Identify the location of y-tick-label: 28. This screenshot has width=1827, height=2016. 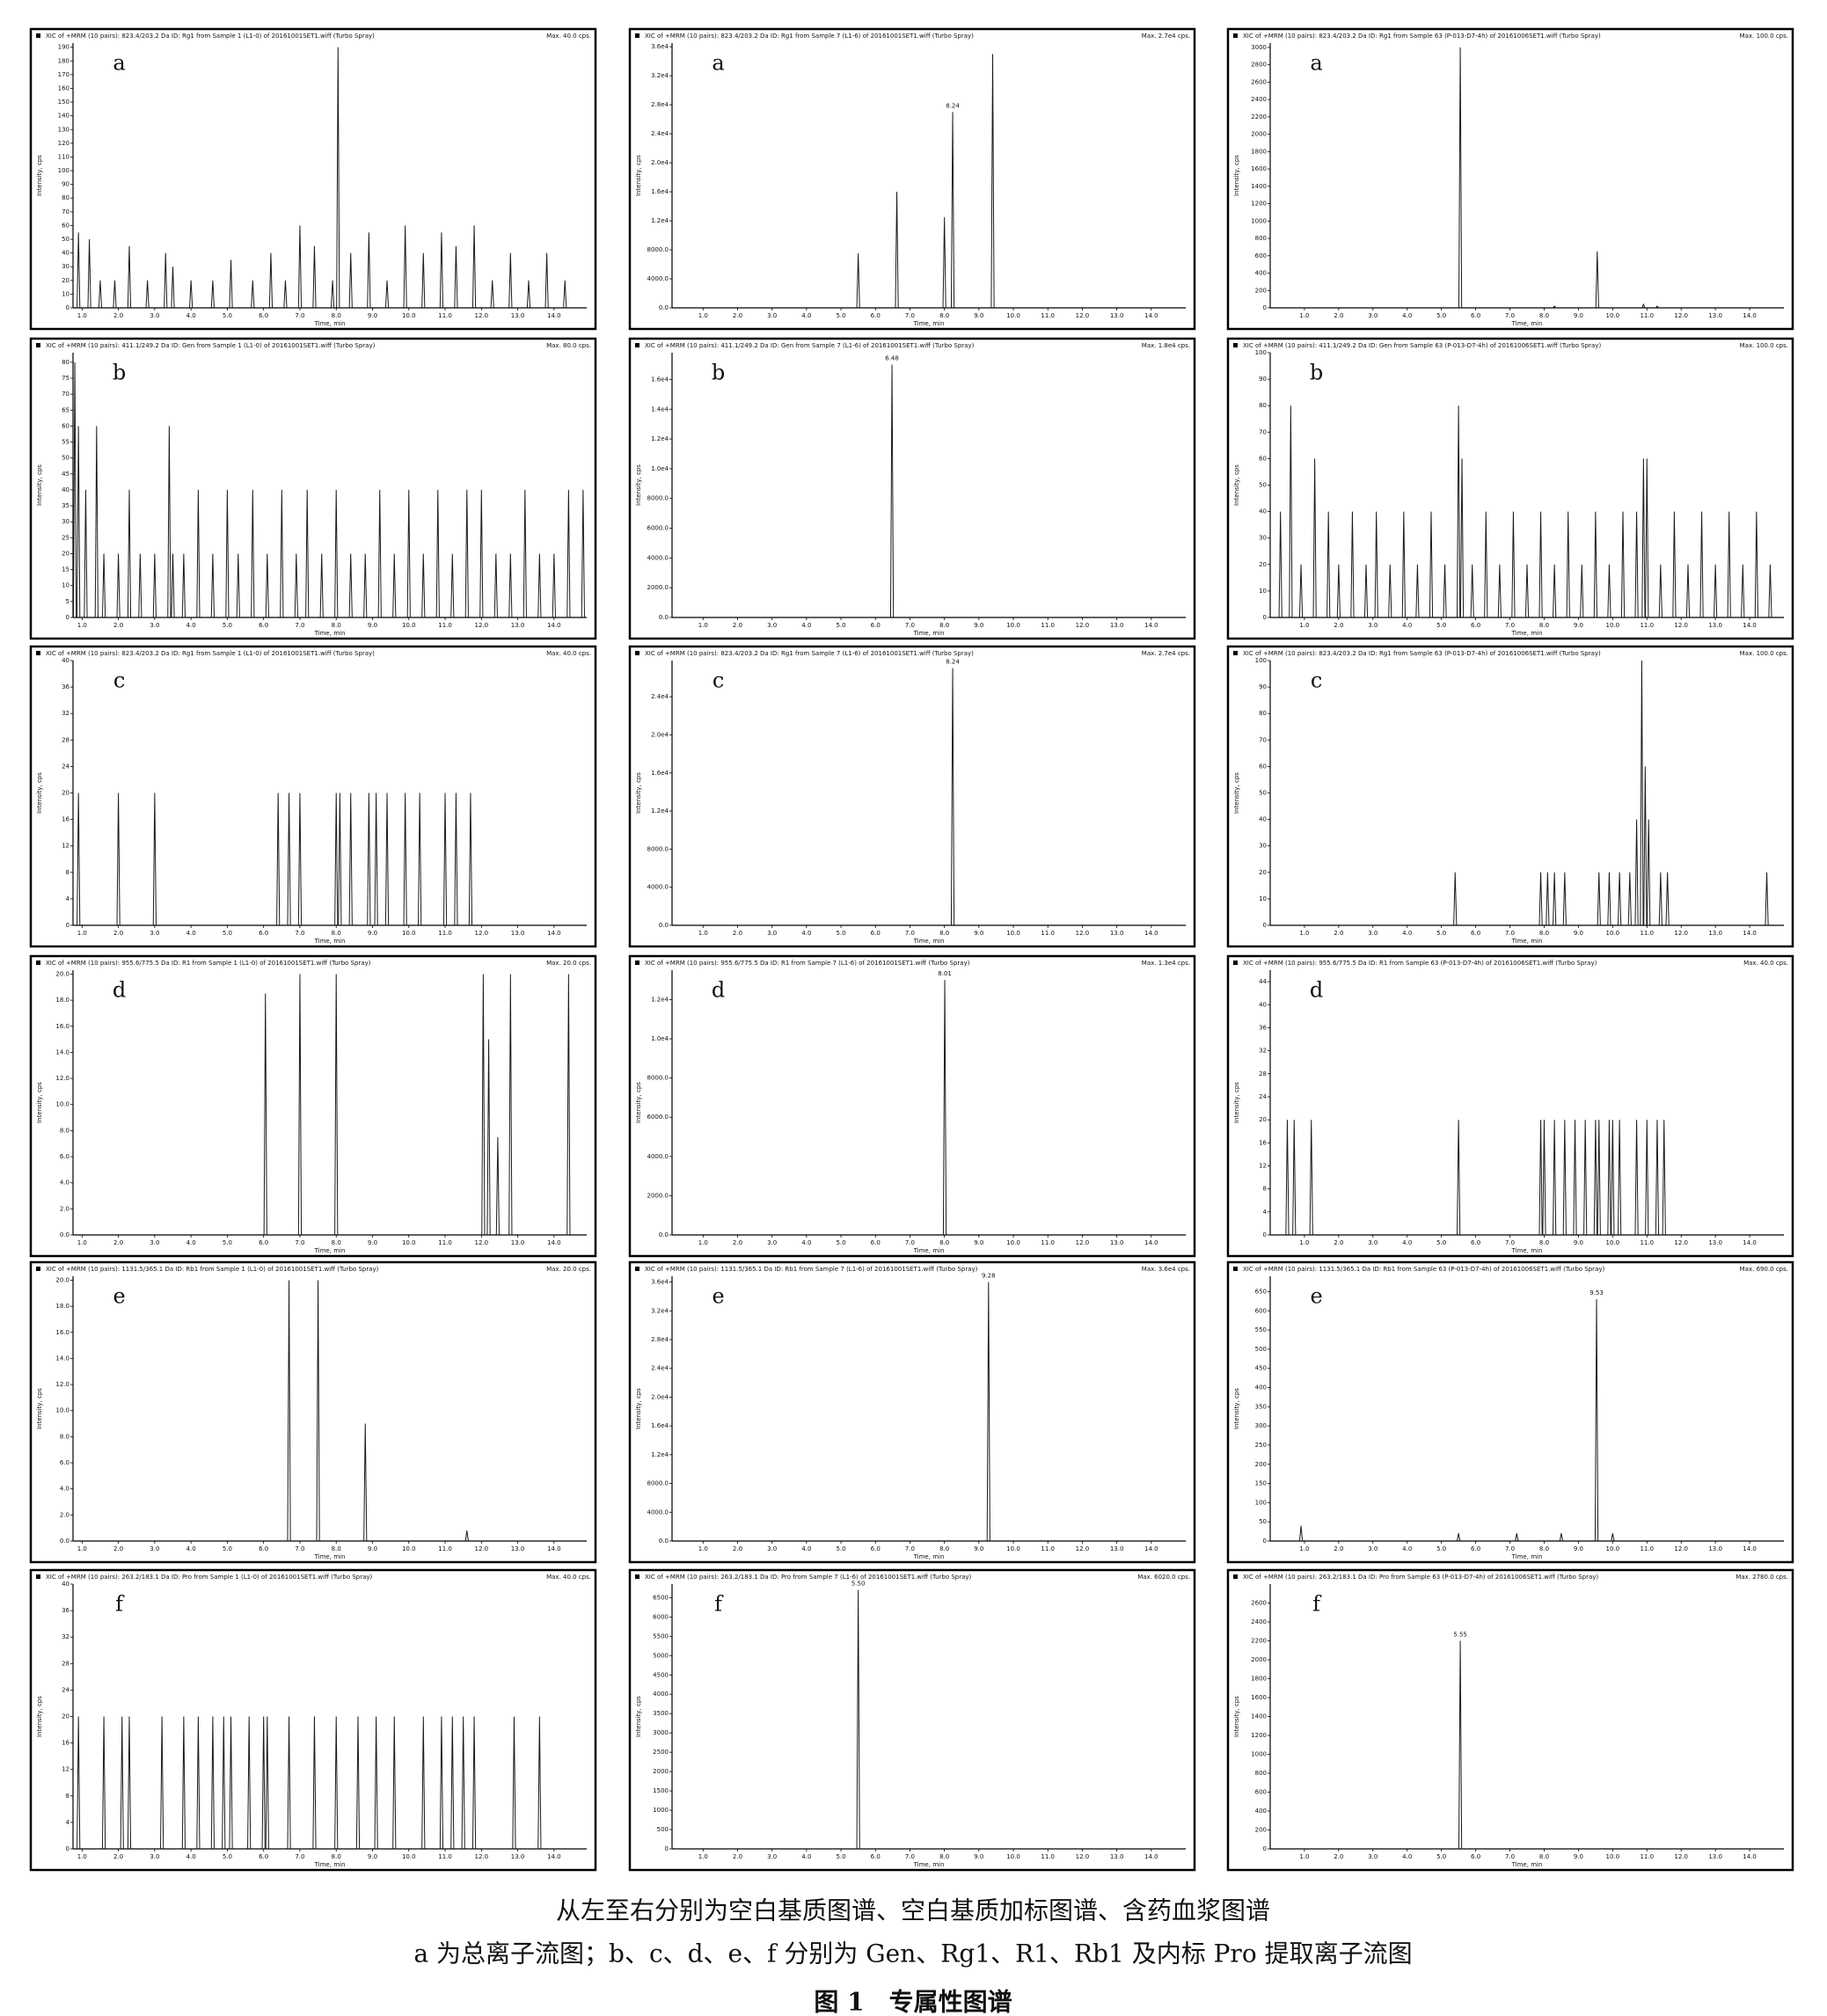
(1263, 1073).